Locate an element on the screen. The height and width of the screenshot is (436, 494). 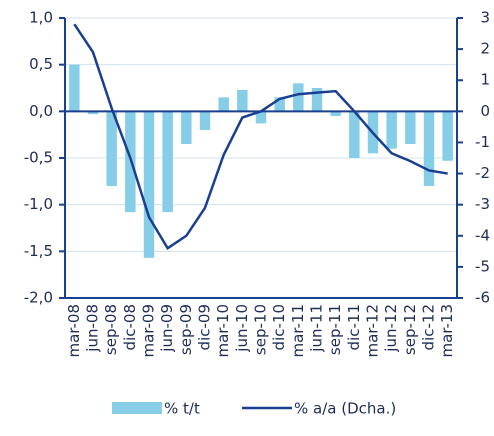
y2-tick-label: 2 is located at coordinates (485, 49).